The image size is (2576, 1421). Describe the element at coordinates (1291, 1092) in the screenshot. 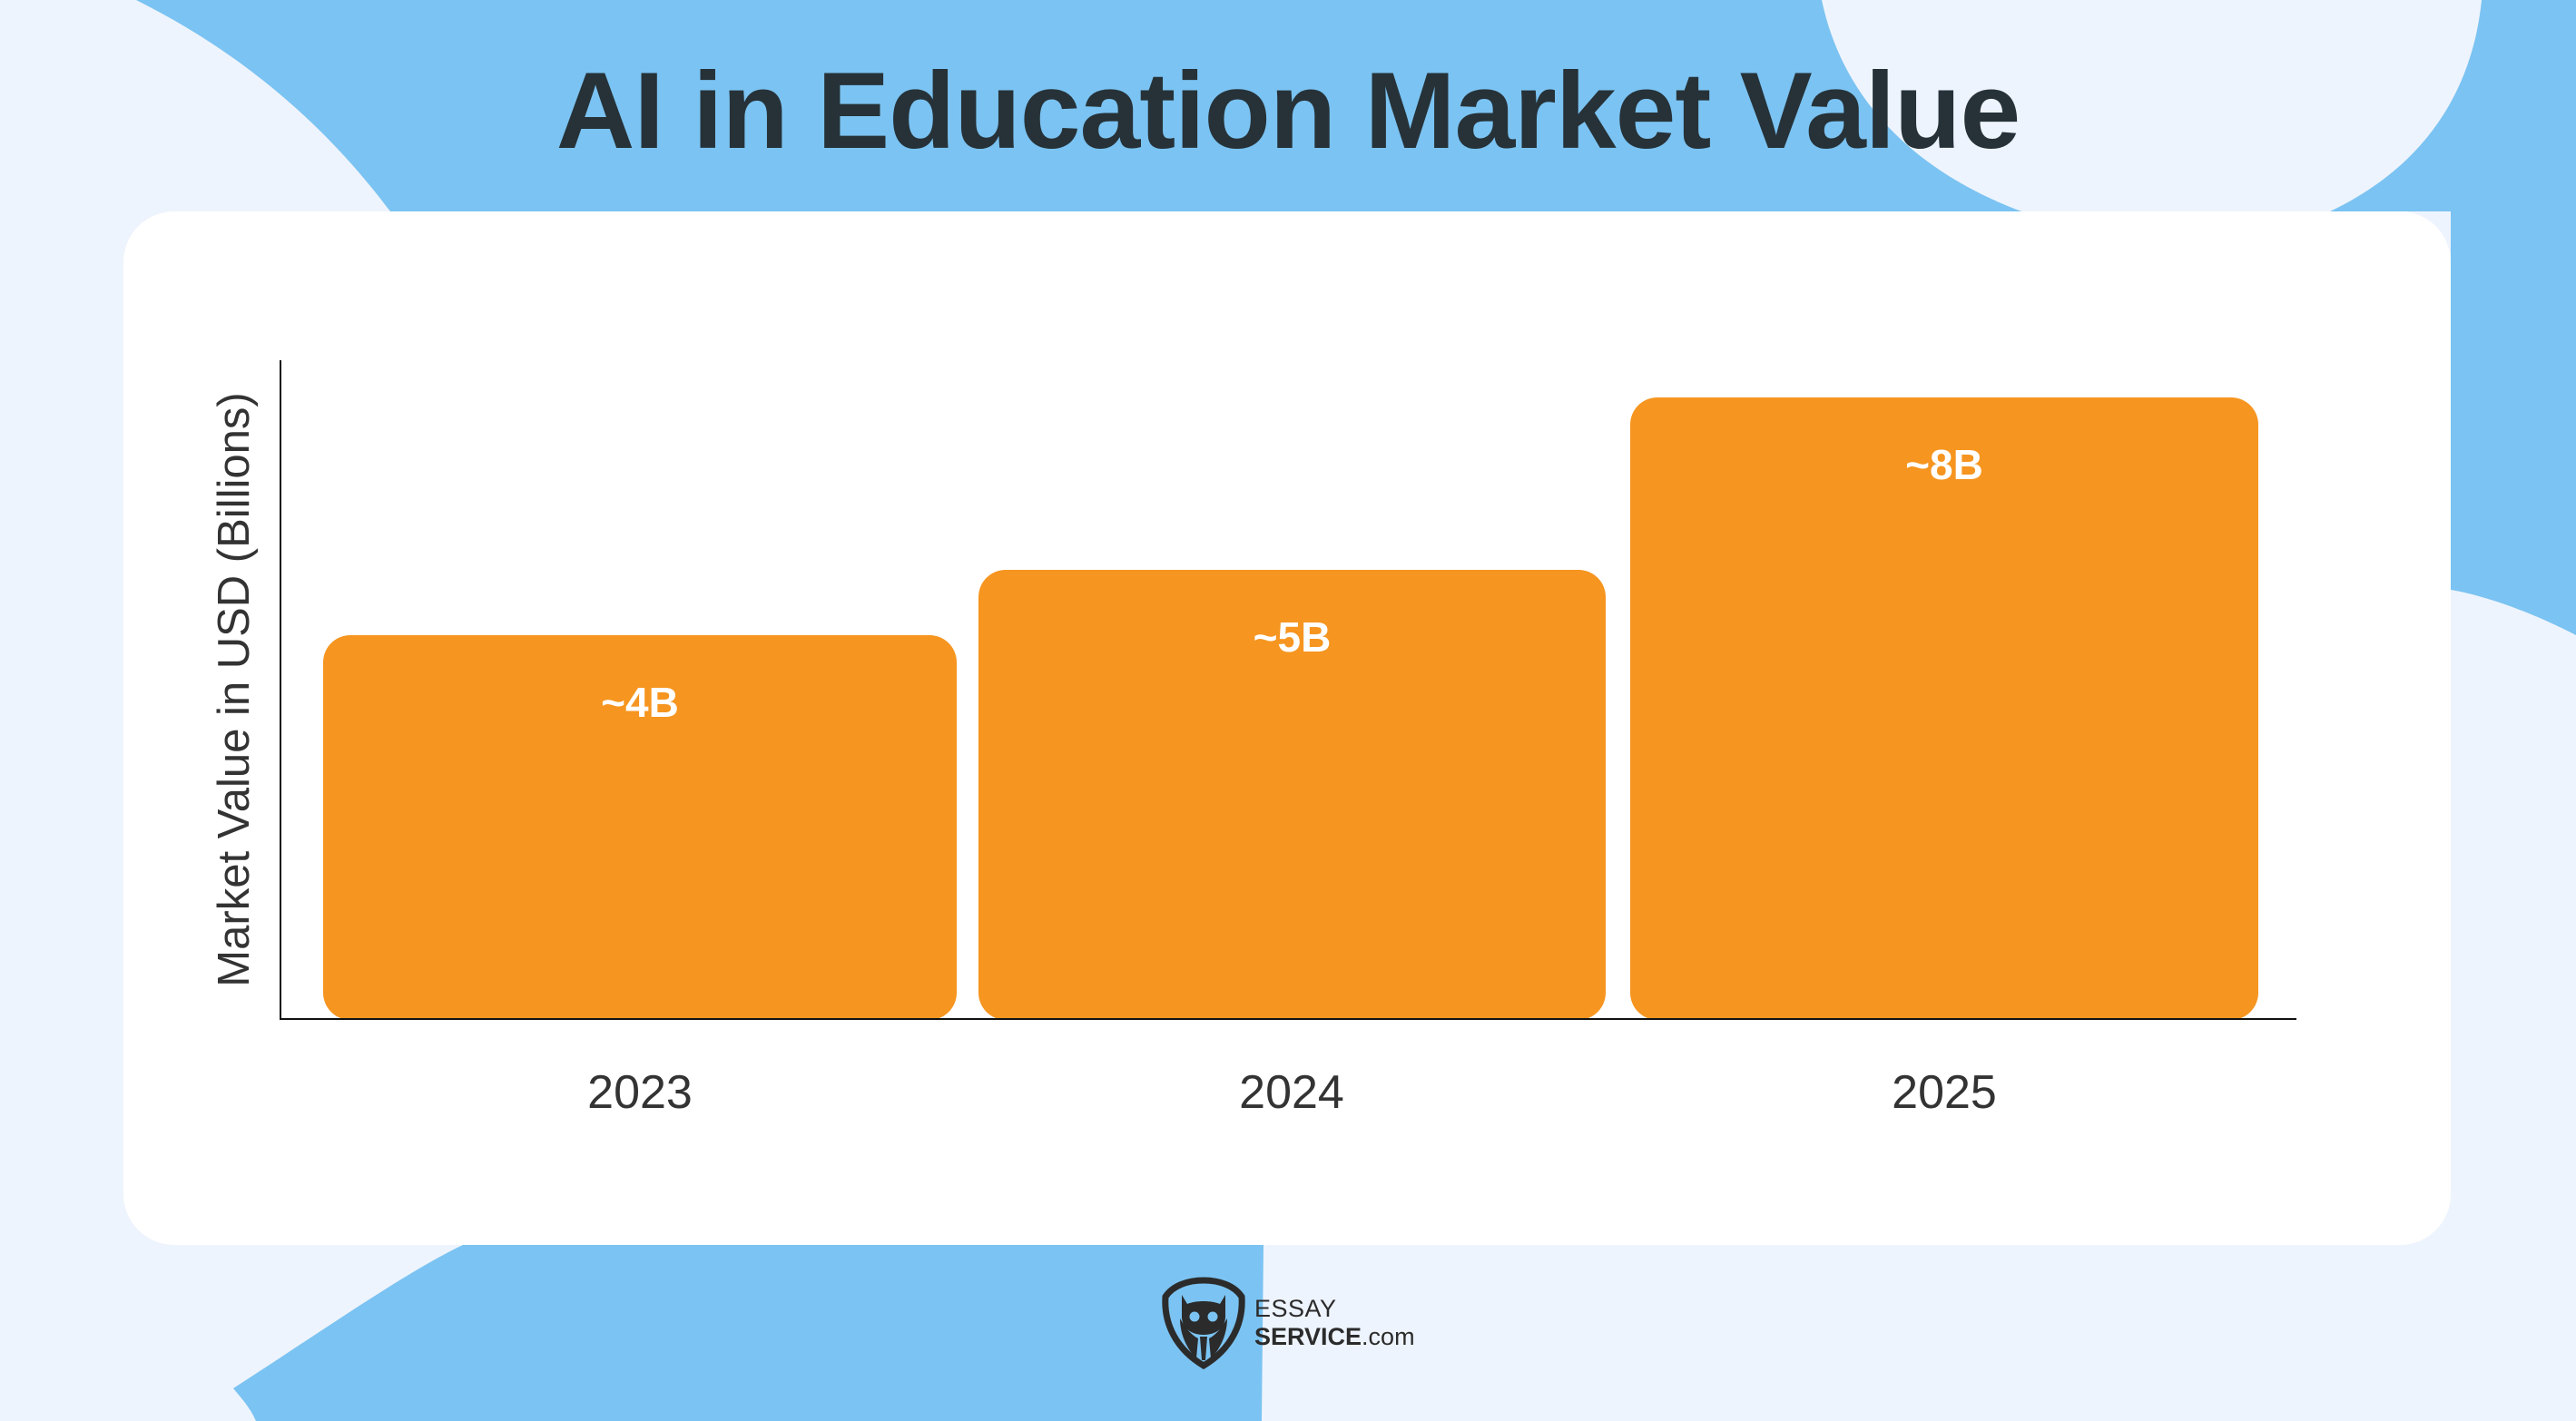

I see `x-tick-2024: 2024` at that location.